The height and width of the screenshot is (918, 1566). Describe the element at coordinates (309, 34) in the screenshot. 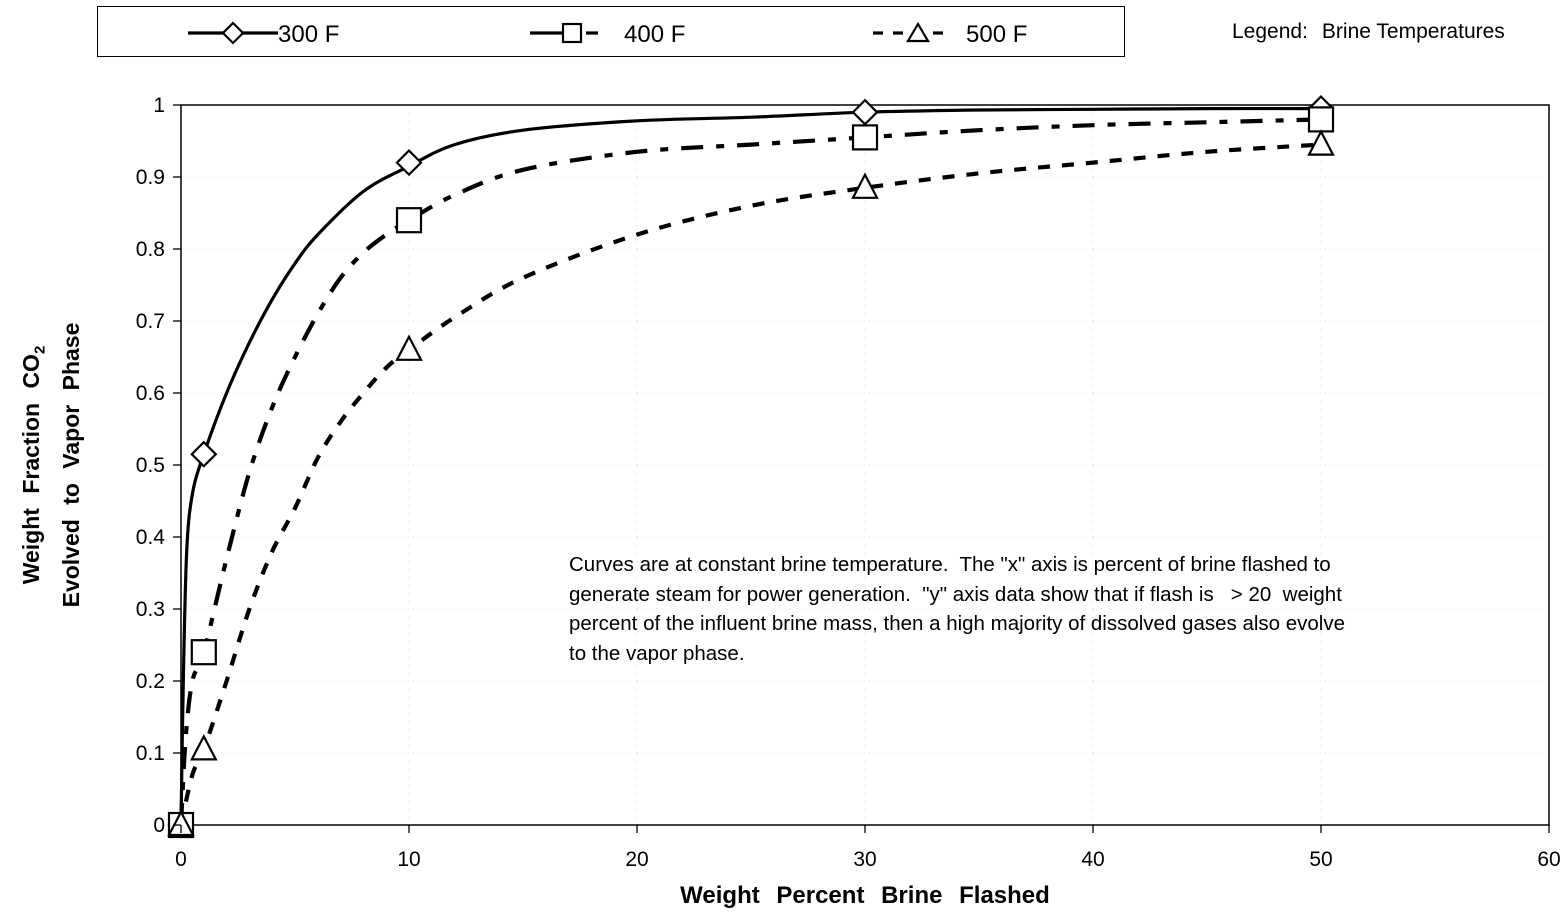

I see `legend-label-300f: 300 F` at that location.